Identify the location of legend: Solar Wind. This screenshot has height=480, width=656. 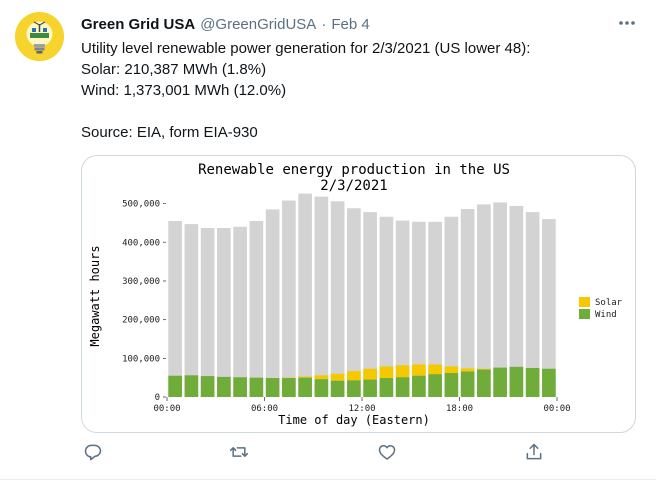
(601, 308).